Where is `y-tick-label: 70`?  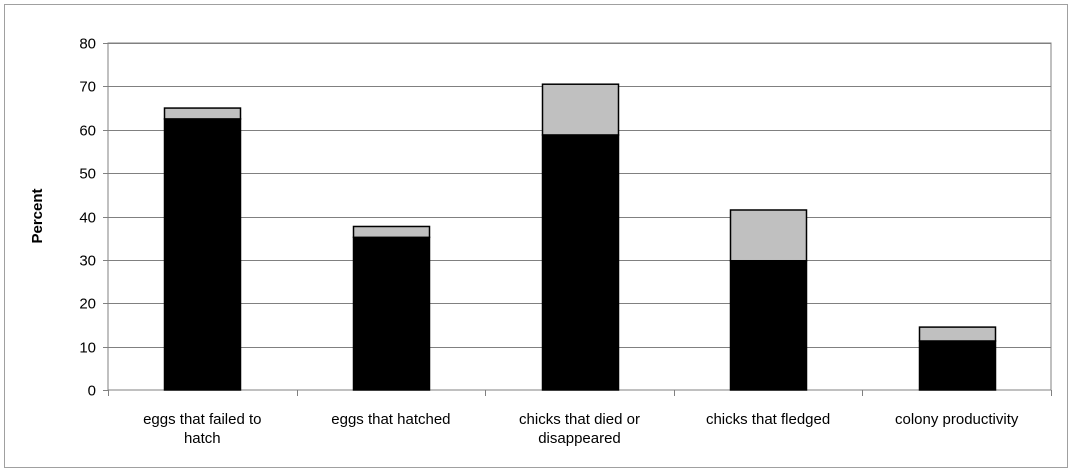 y-tick-label: 70 is located at coordinates (87, 87).